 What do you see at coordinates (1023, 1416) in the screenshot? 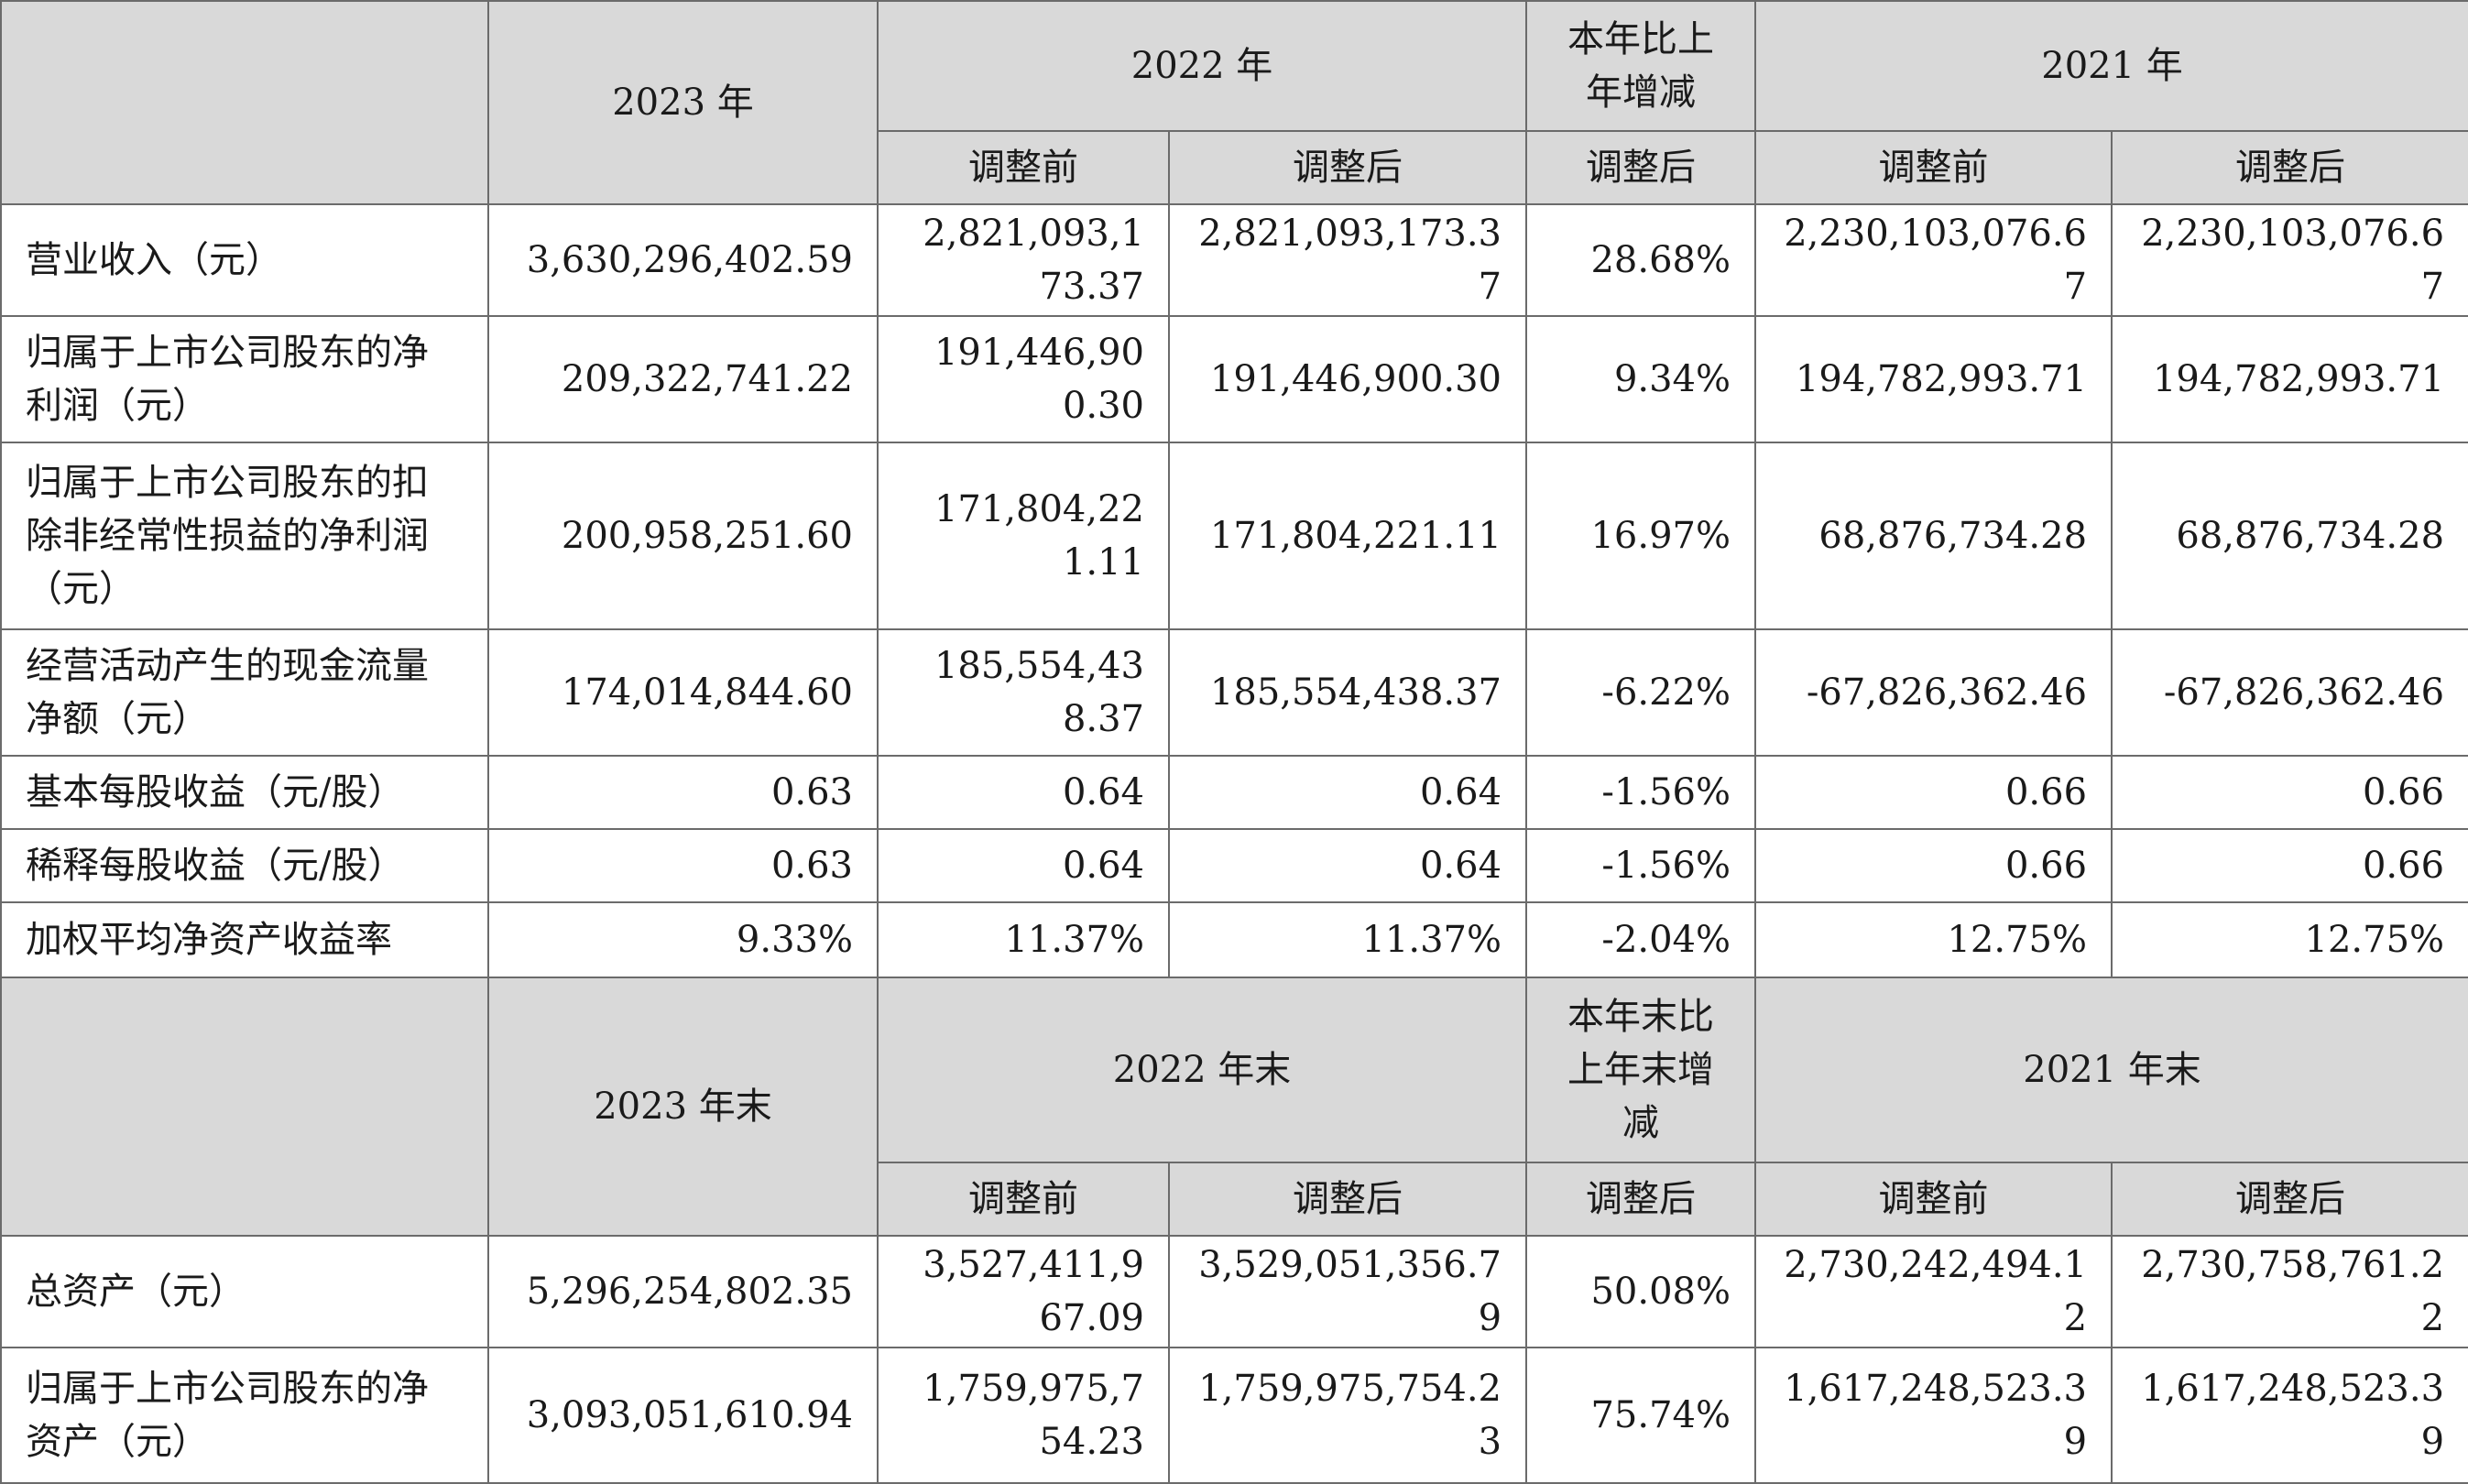
I see `value-2022-end-before: 1,759,975,754.23` at bounding box center [1023, 1416].